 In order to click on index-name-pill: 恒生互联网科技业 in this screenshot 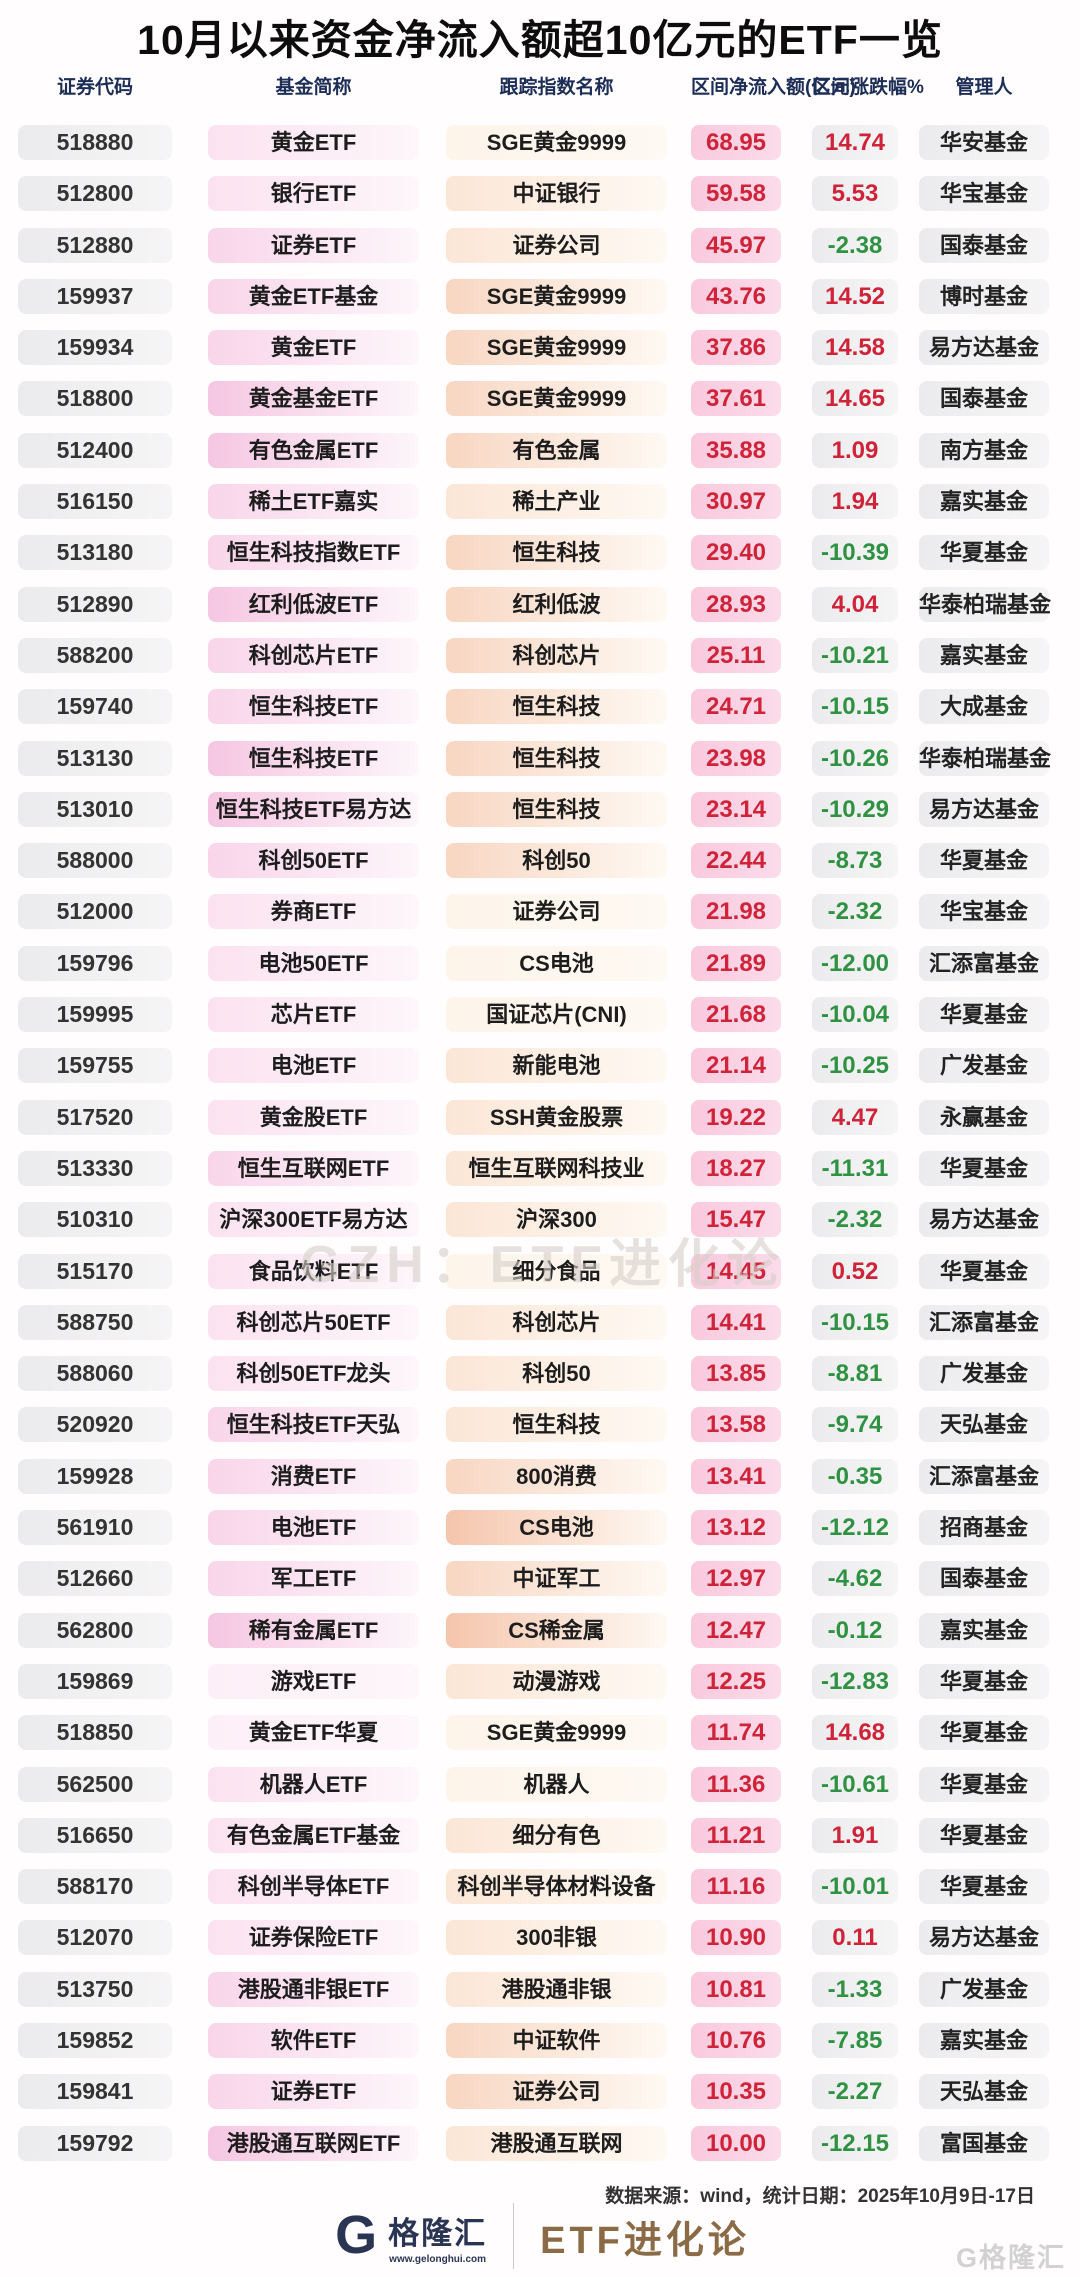, I will do `click(556, 1168)`.